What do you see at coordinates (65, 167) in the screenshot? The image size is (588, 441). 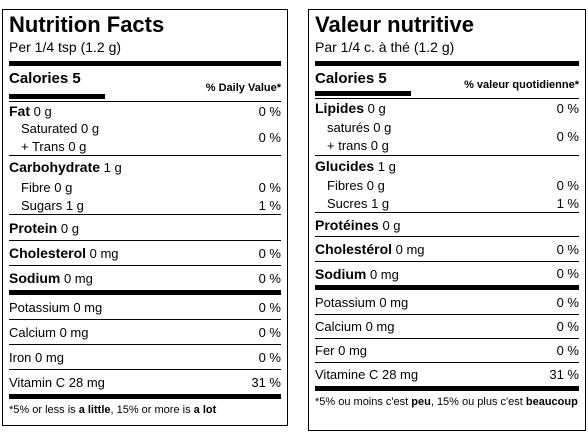 I see `nutrient: Carbohydrate 1 g` at bounding box center [65, 167].